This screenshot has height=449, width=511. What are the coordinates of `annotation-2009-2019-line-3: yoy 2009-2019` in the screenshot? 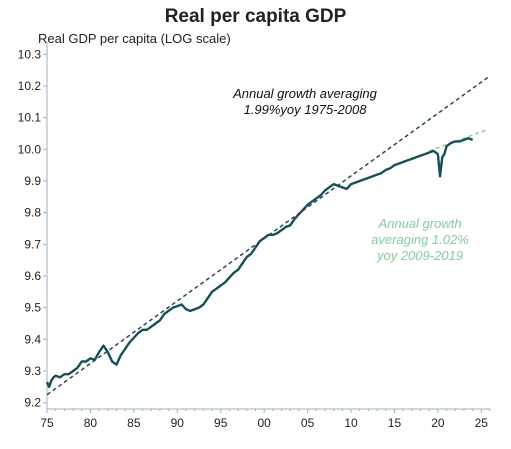 It's located at (419, 255).